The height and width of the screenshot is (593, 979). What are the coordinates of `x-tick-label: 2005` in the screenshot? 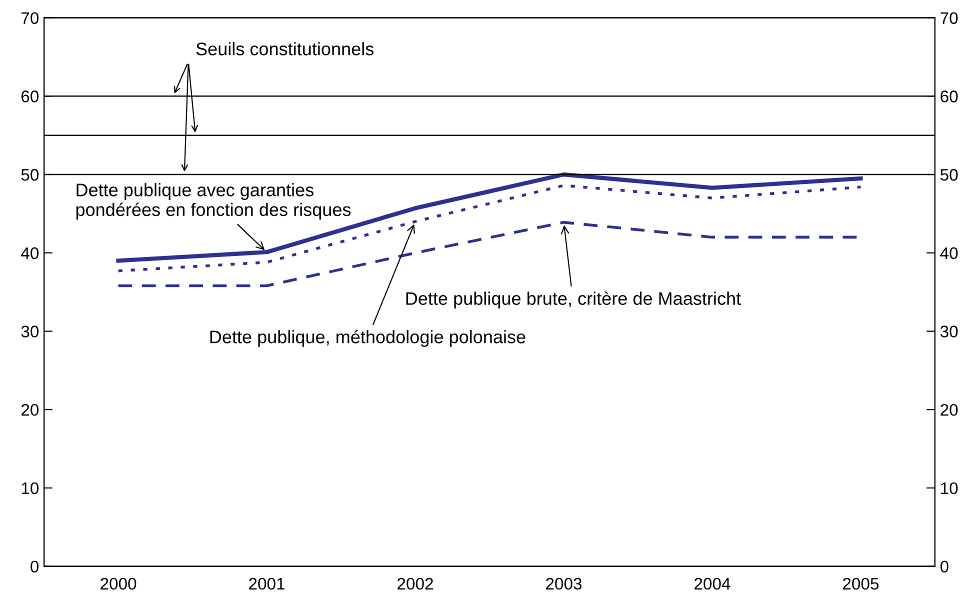 It's located at (861, 584).